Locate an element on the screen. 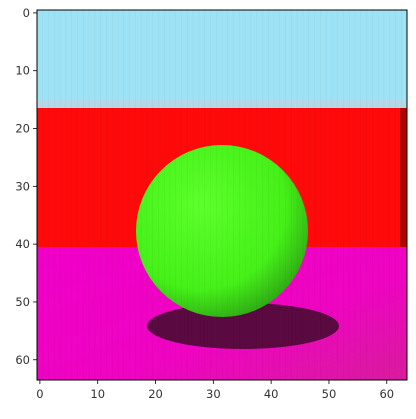 The height and width of the screenshot is (419, 416). y-tick-label: 10 is located at coordinates (22, 71).